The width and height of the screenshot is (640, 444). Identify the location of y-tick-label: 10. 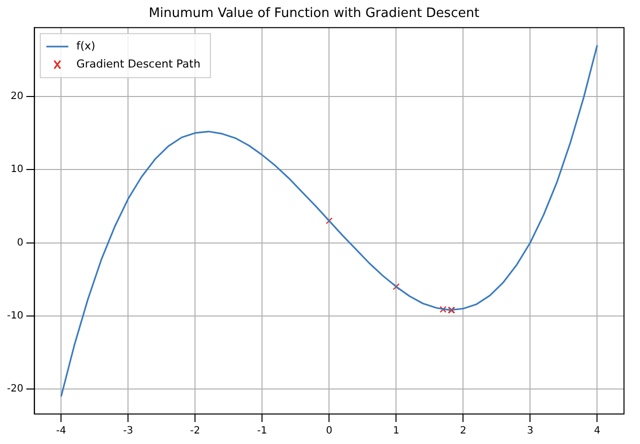
(17, 170).